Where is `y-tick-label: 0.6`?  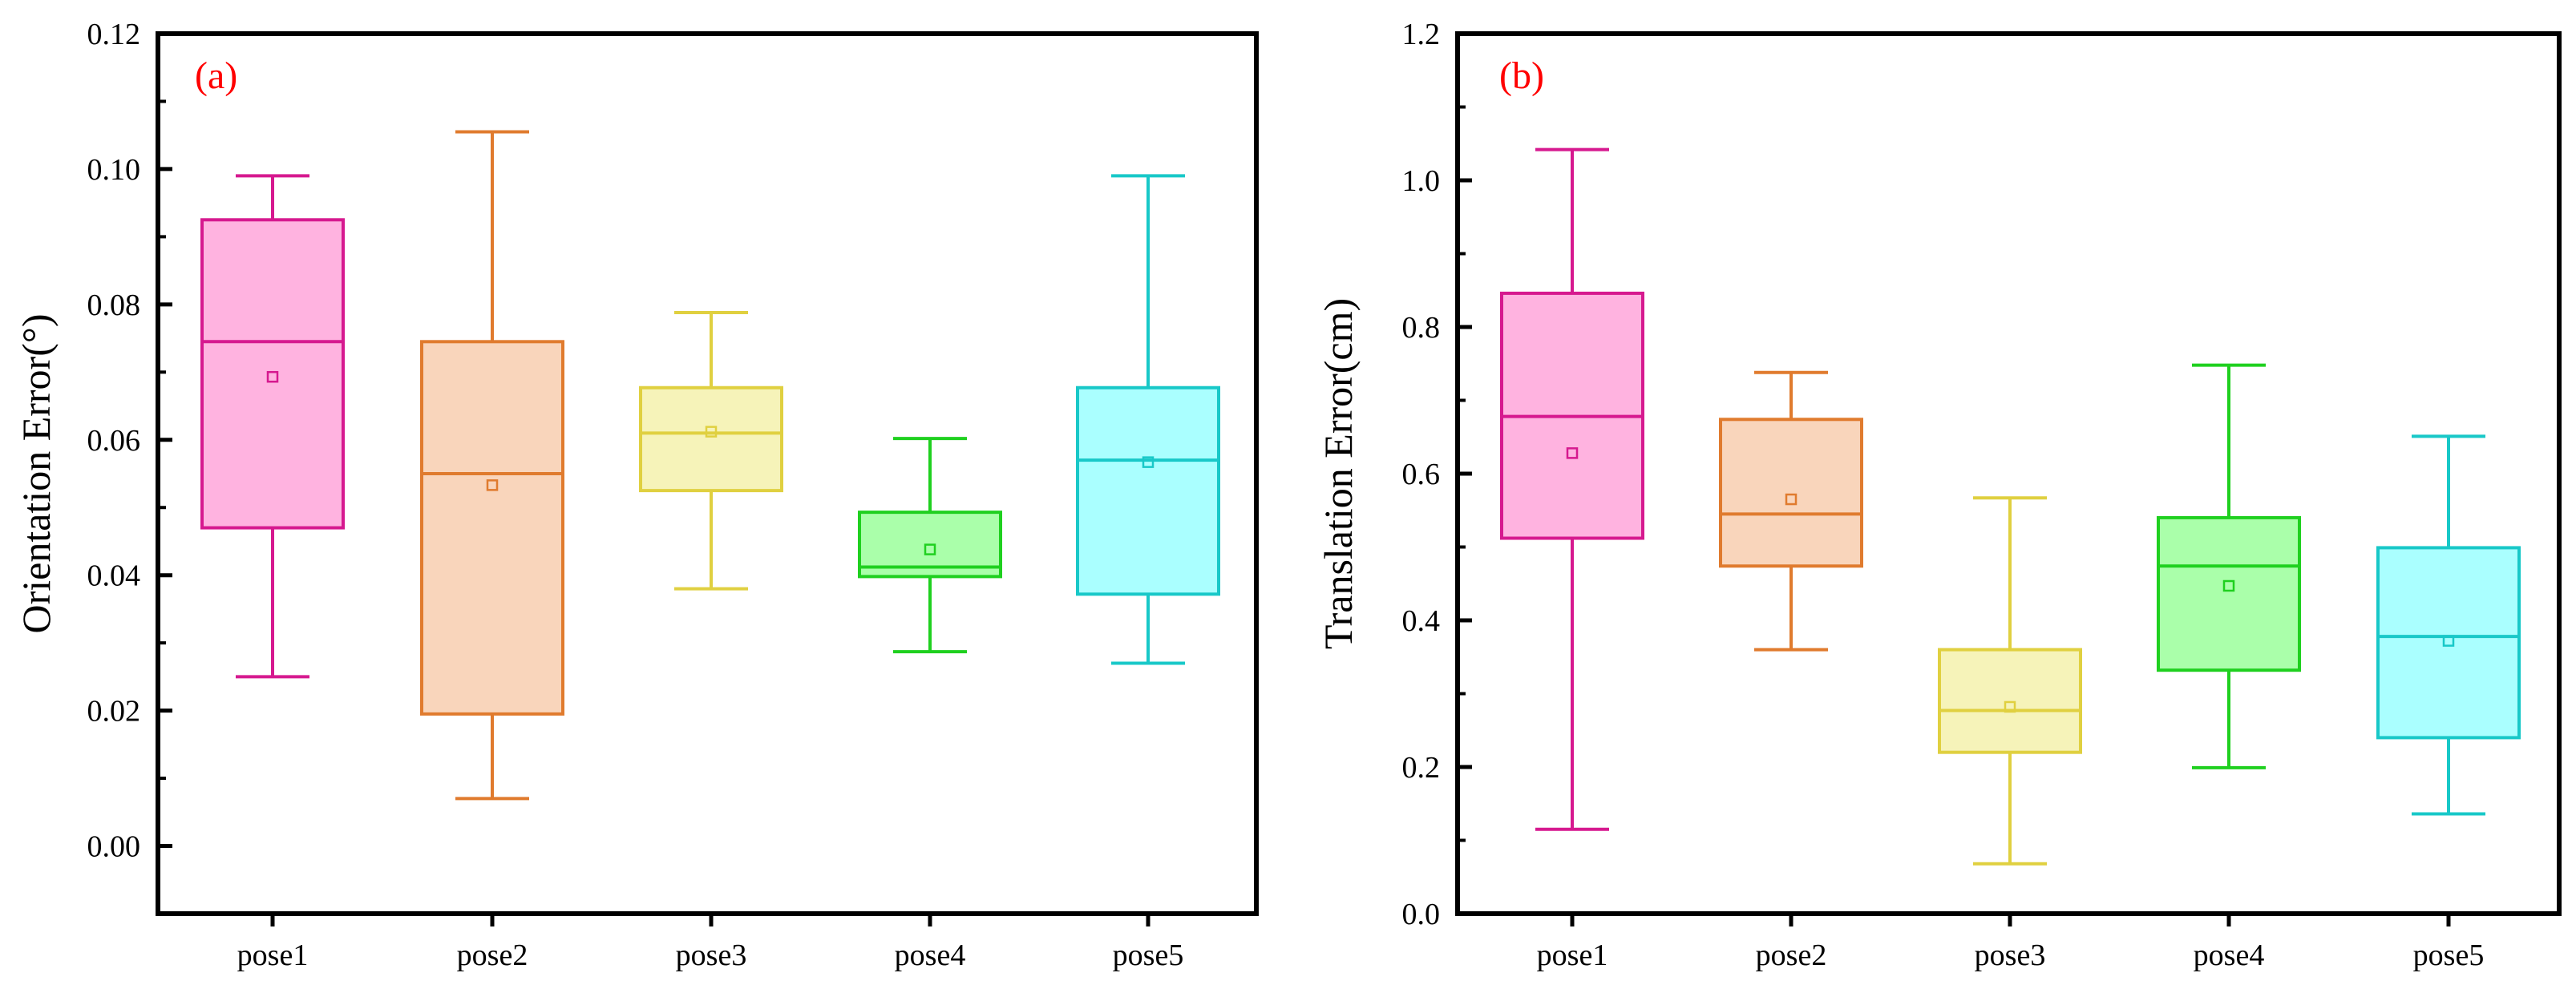 y-tick-label: 0.6 is located at coordinates (1421, 474).